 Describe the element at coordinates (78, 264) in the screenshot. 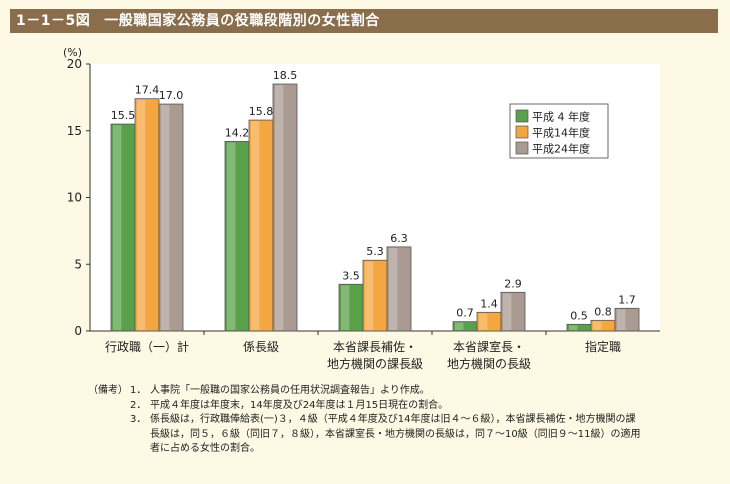

I see `y-tick-label: 5` at that location.